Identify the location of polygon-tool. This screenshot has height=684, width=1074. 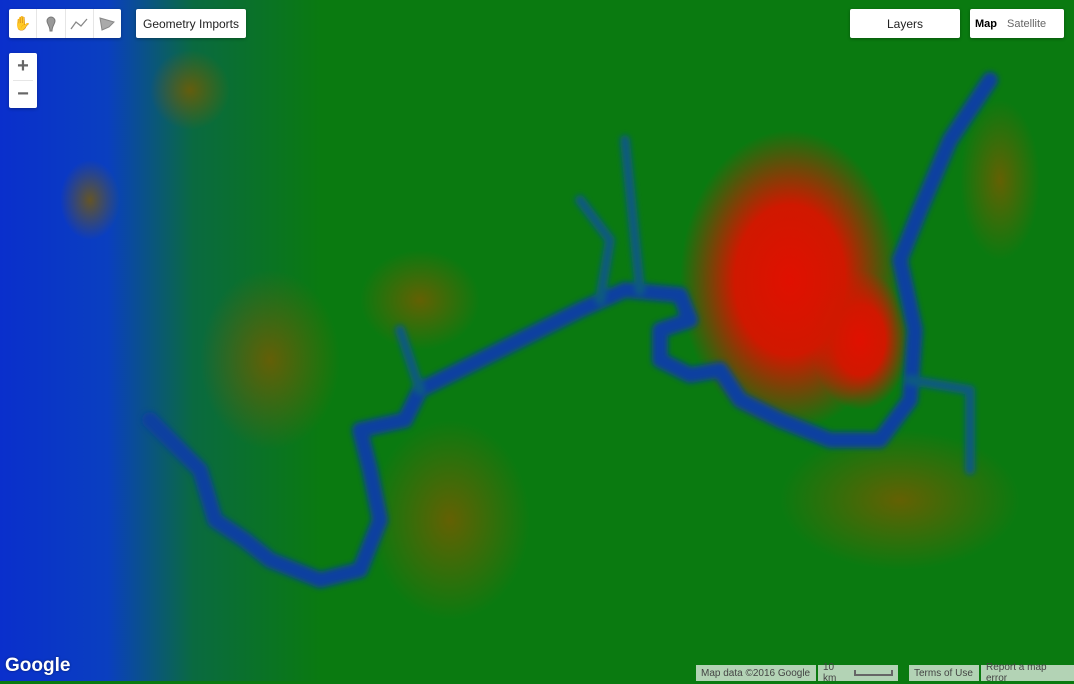
(107, 23).